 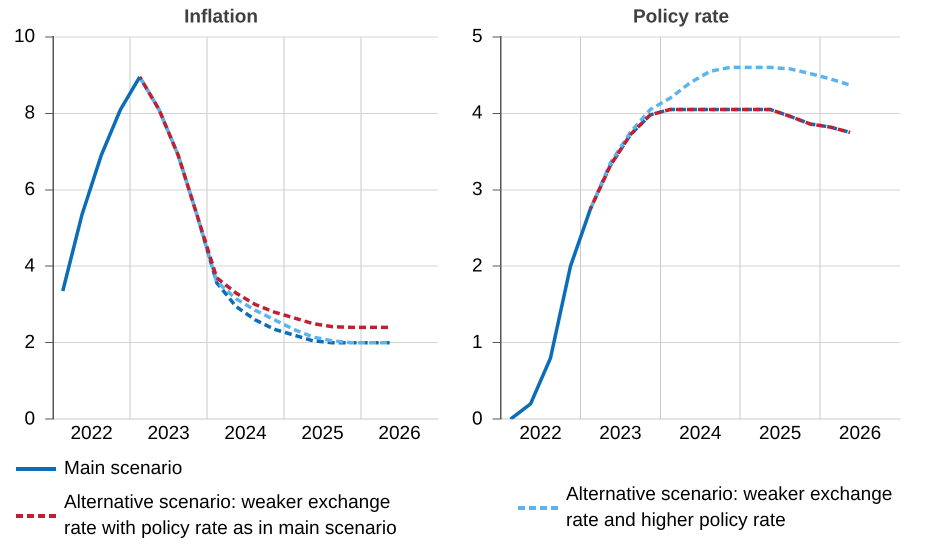 What do you see at coordinates (231, 516) in the screenshot?
I see `legend-label: Alternative scenario: weaker exchange rate with policy rate as in main scenario` at bounding box center [231, 516].